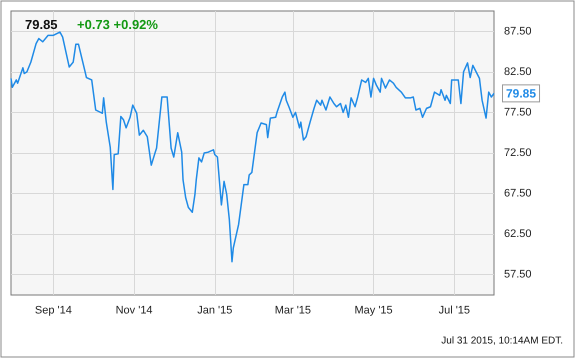  Describe the element at coordinates (134, 310) in the screenshot. I see `x-tick-label: Nov '14` at that location.